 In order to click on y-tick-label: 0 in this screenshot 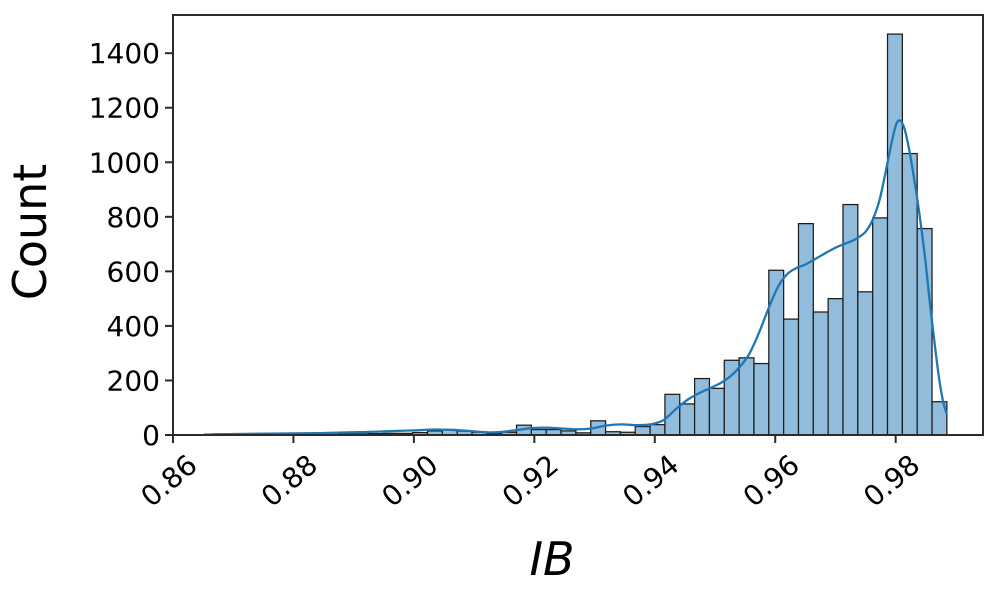, I will do `click(151, 435)`.